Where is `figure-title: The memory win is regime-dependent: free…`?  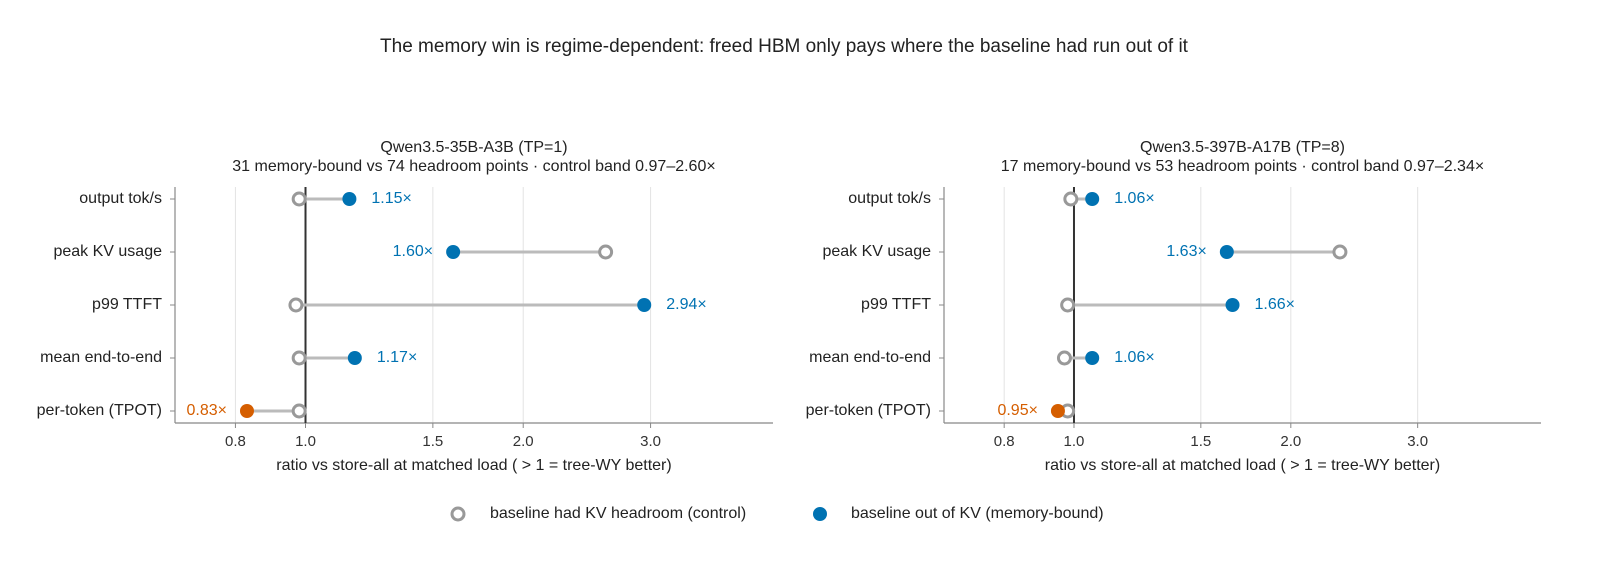 figure-title: The memory win is regime-dependent: free… is located at coordinates (784, 46).